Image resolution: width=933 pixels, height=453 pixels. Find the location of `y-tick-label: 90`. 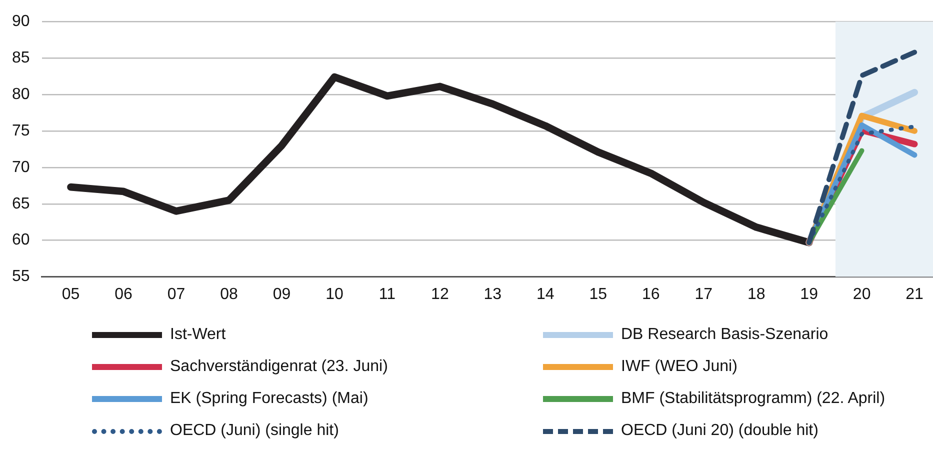

y-tick-label: 90 is located at coordinates (21, 21).